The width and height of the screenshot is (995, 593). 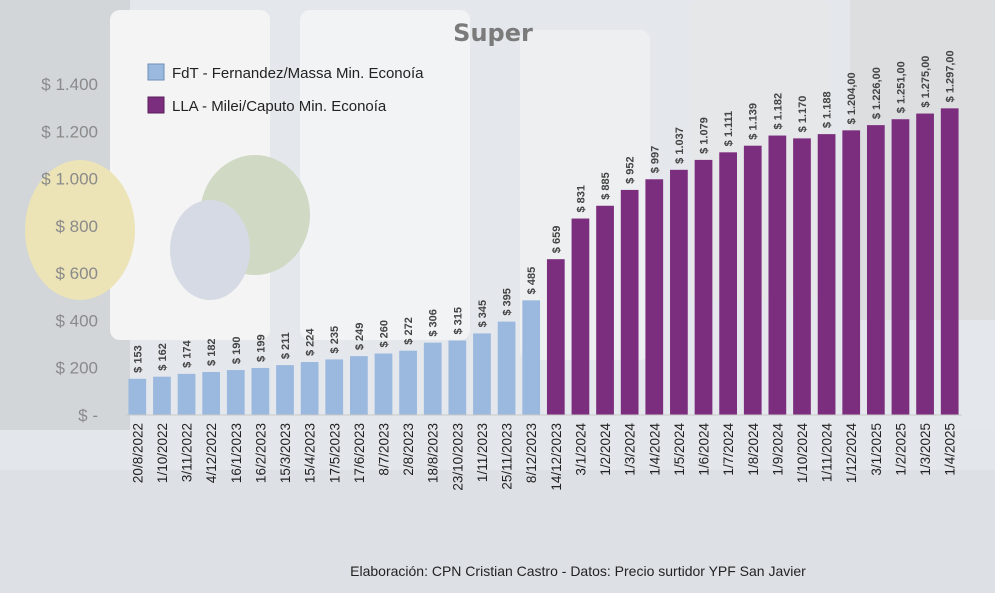 I want to click on data-label: $ 235, so click(x=335, y=340).